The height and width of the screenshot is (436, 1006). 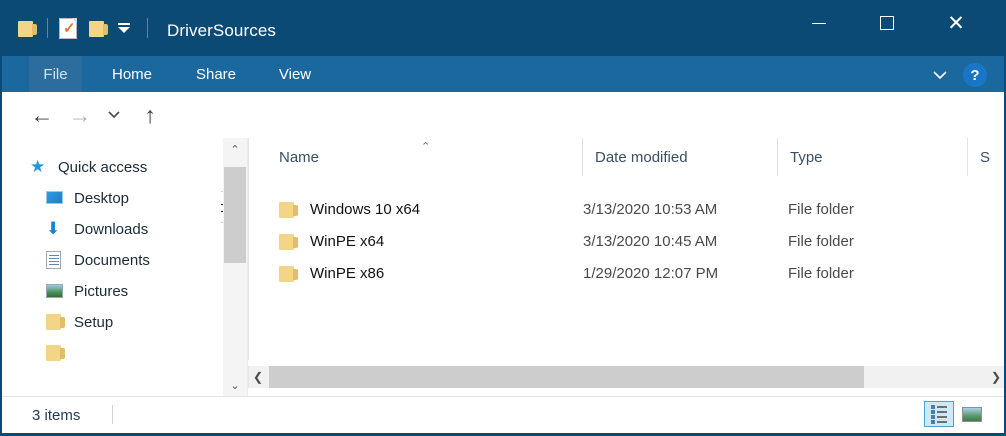 What do you see at coordinates (68, 28) in the screenshot?
I see `properties-icon: ✓` at bounding box center [68, 28].